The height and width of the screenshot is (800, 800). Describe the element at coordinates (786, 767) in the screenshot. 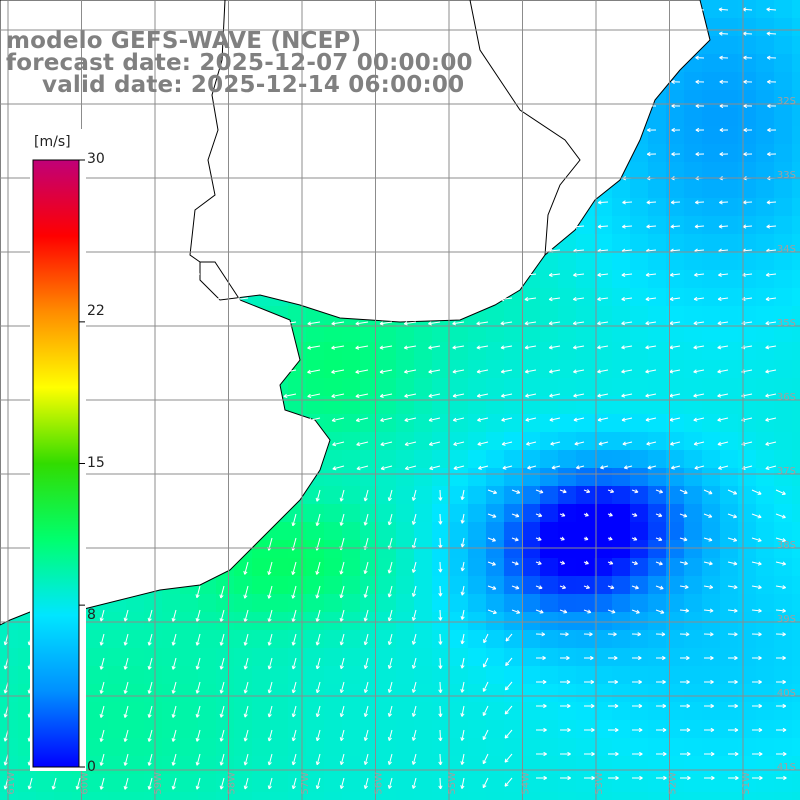

I see `lat-label: 41S` at that location.